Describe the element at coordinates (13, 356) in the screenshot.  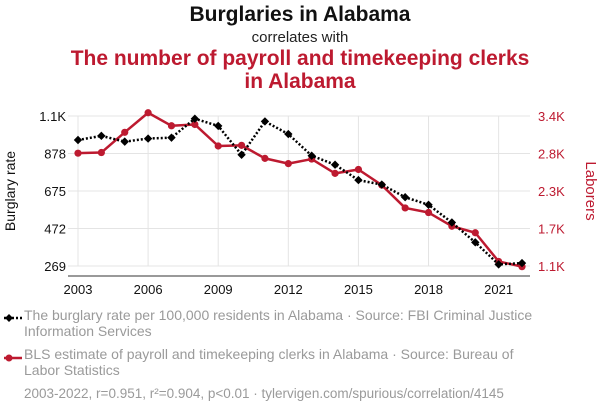
I see `legend-swatch-clerks` at that location.